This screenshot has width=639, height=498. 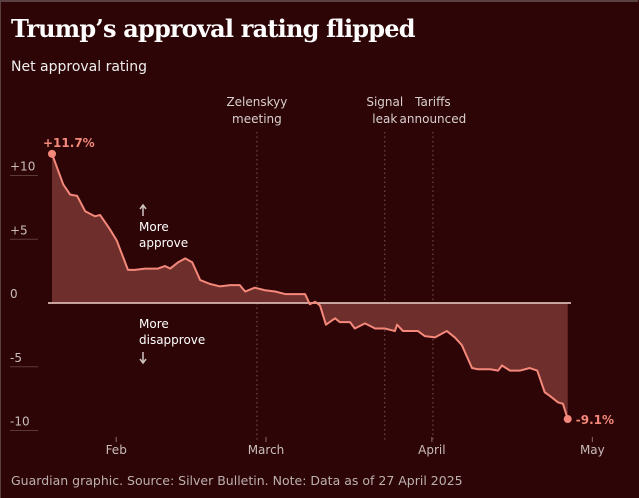 What do you see at coordinates (79, 67) in the screenshot?
I see `chart-subtitle: Net approval rating` at bounding box center [79, 67].